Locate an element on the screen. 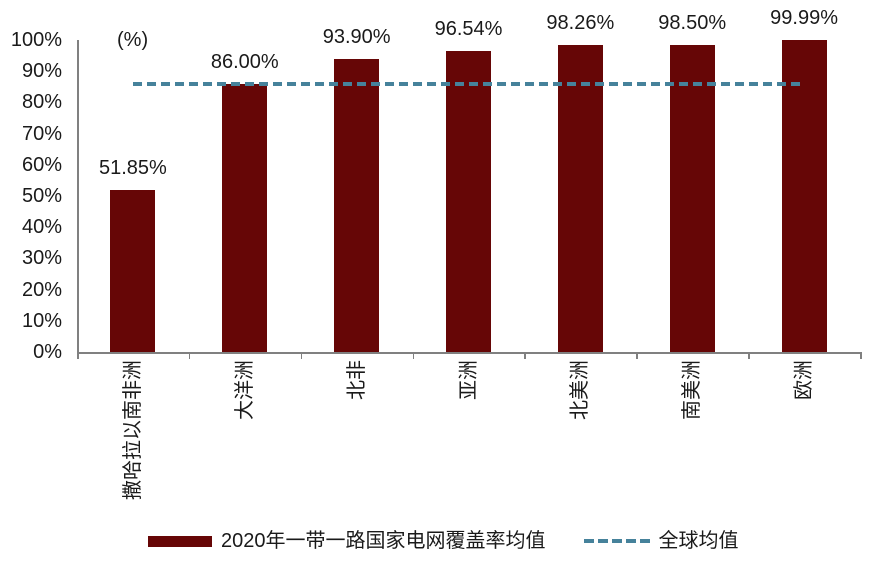 The height and width of the screenshot is (567, 874). y-axis-tick-label: 80% is located at coordinates (41, 102).